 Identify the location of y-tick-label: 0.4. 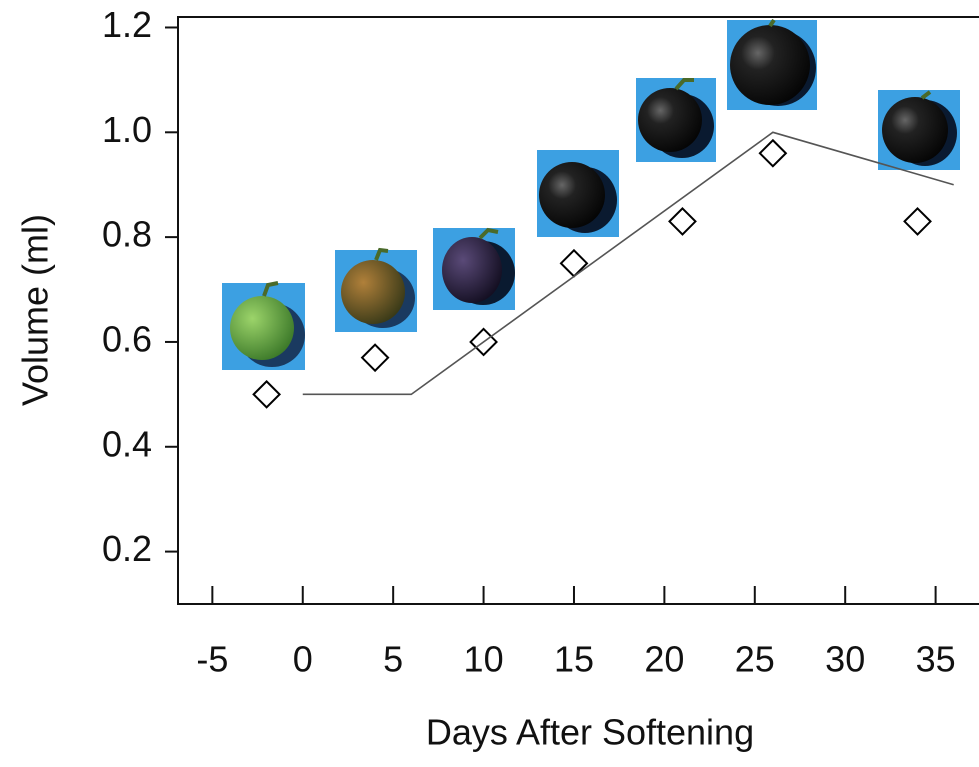
(127, 443).